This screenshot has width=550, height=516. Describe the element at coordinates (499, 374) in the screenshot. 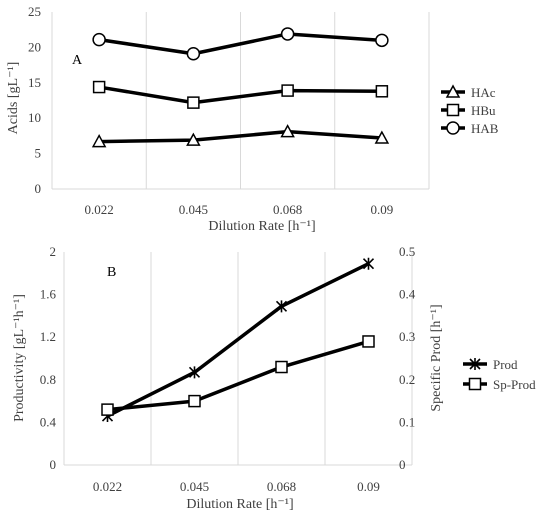

I see `legend-b: Prod Sp-Prod` at that location.